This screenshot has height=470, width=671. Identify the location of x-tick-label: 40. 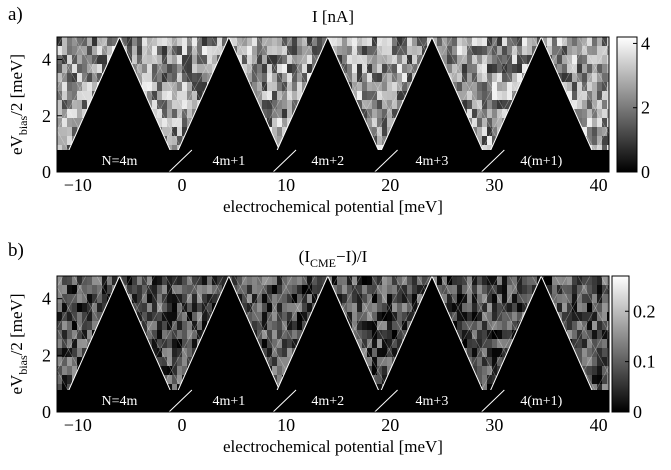
(599, 425).